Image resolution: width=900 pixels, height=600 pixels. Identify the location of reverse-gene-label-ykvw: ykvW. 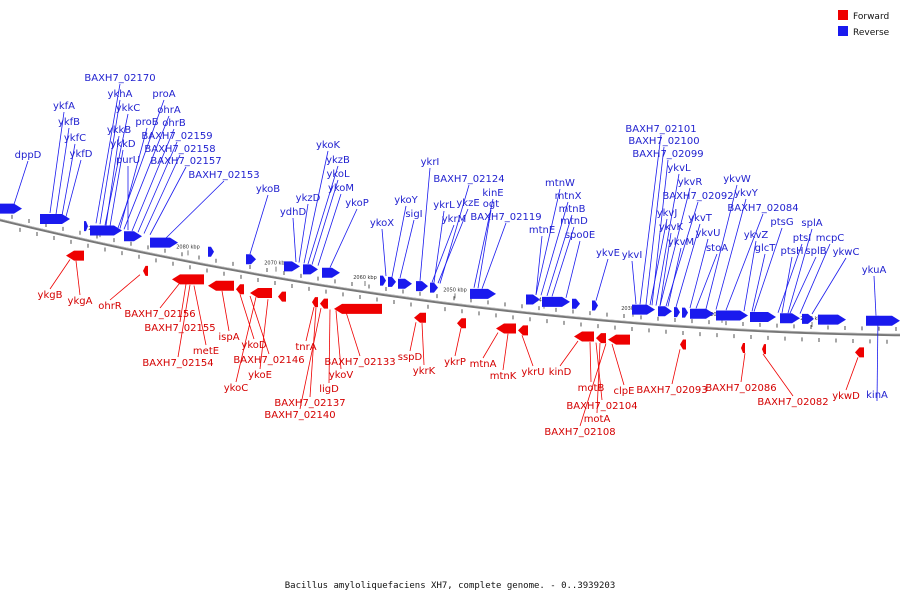
(737, 179).